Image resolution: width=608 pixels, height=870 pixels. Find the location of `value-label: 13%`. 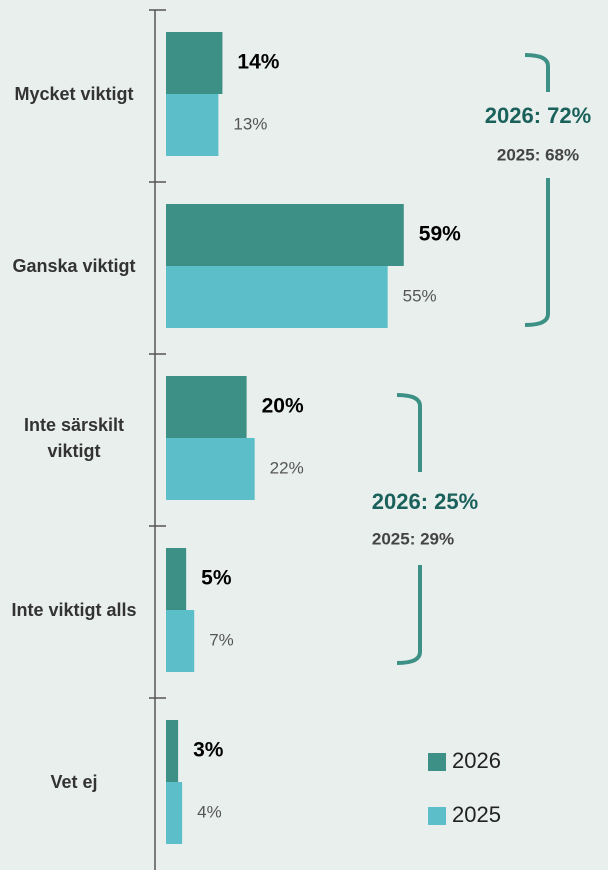

value-label: 13% is located at coordinates (250, 123).